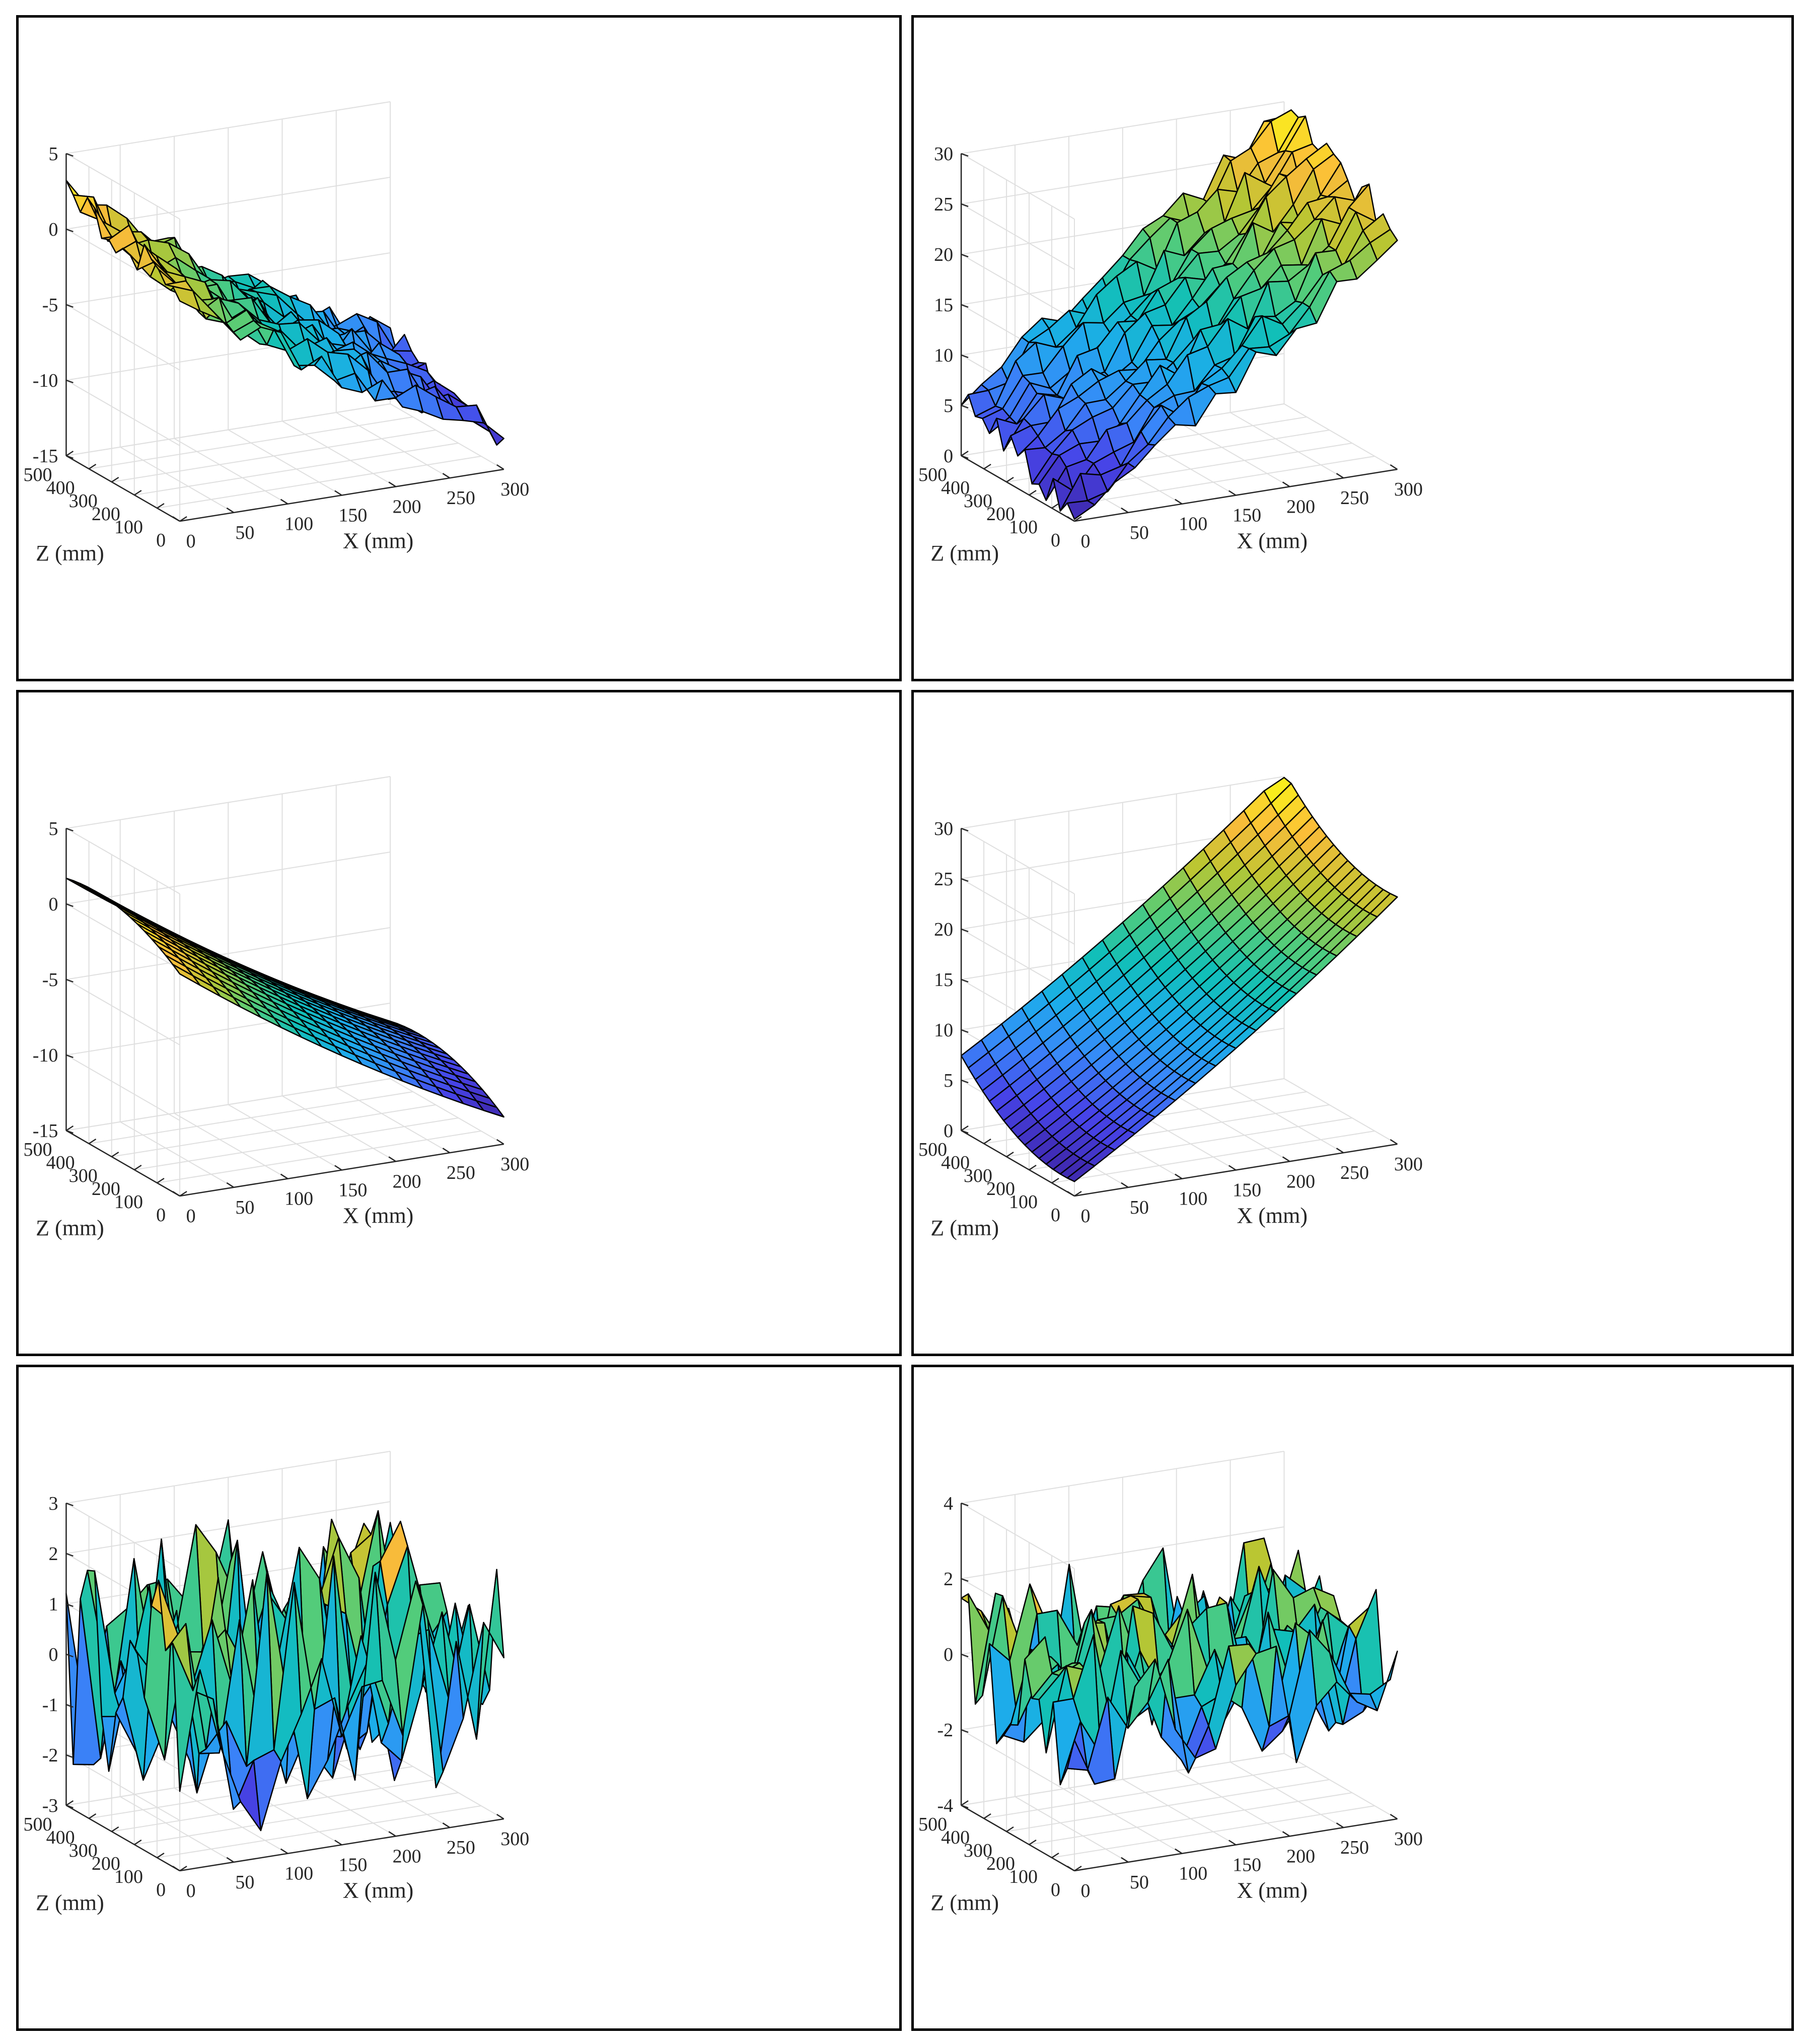 This screenshot has width=1810, height=2044. What do you see at coordinates (943, 254) in the screenshot?
I see `z-tick-label: 20` at bounding box center [943, 254].